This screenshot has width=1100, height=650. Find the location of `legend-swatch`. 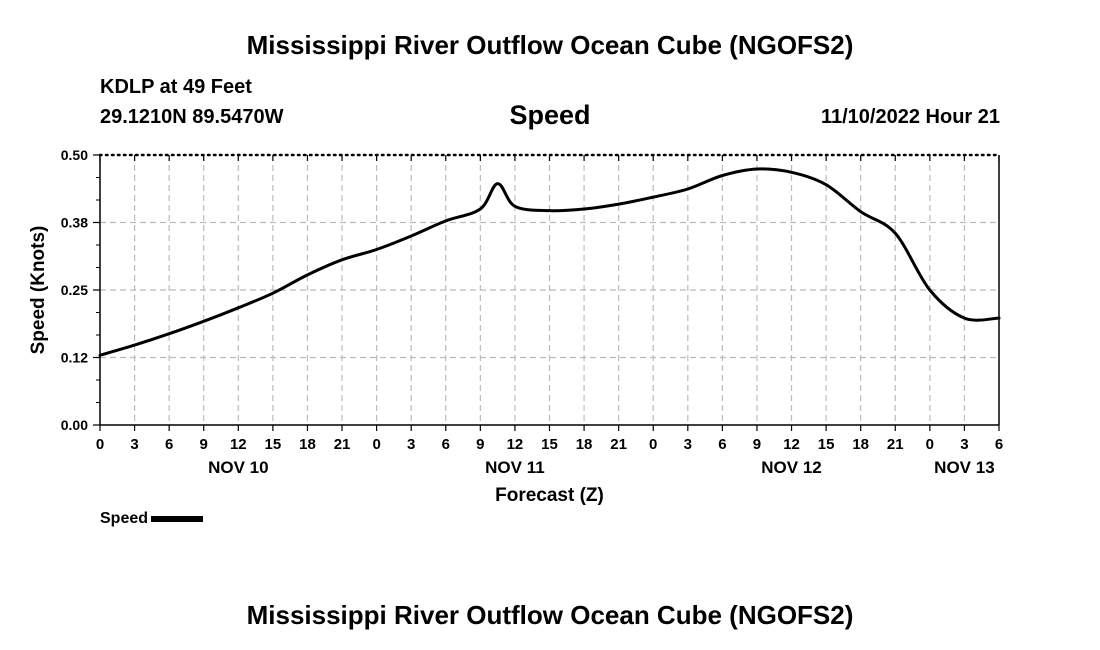

legend-swatch is located at coordinates (177, 519).